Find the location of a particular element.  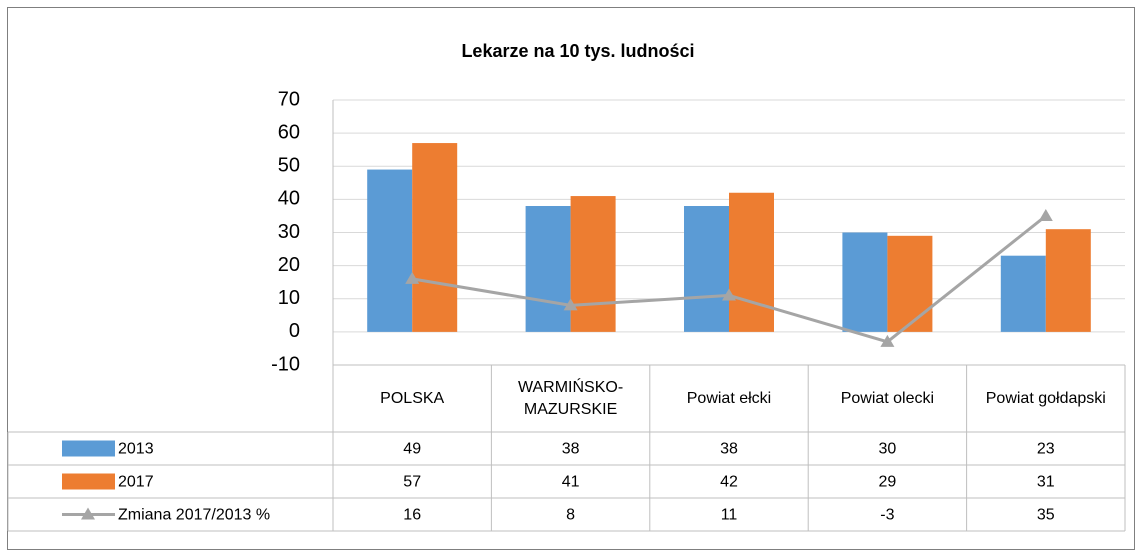

y-tick-label: 40 is located at coordinates (289, 199).